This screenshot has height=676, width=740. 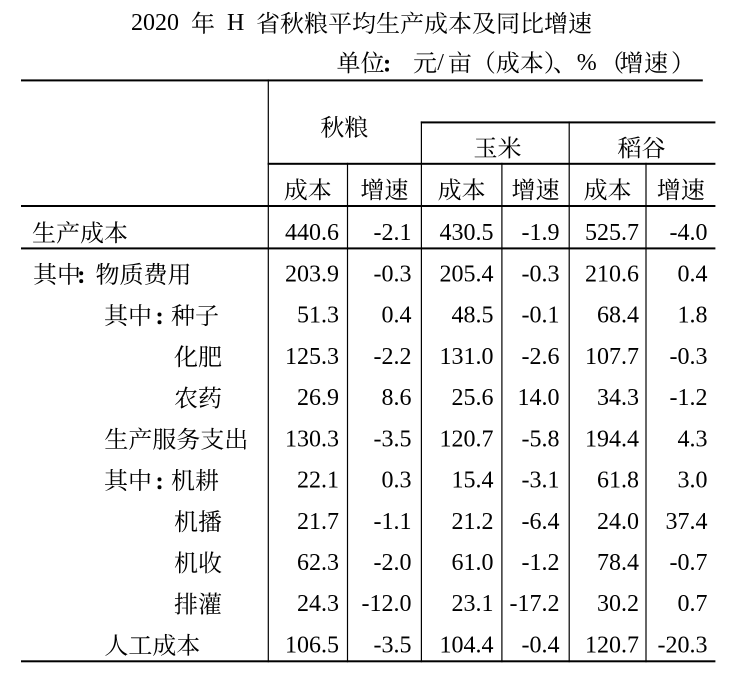 I want to click on svg-text: 34.3, so click(x=618, y=398).